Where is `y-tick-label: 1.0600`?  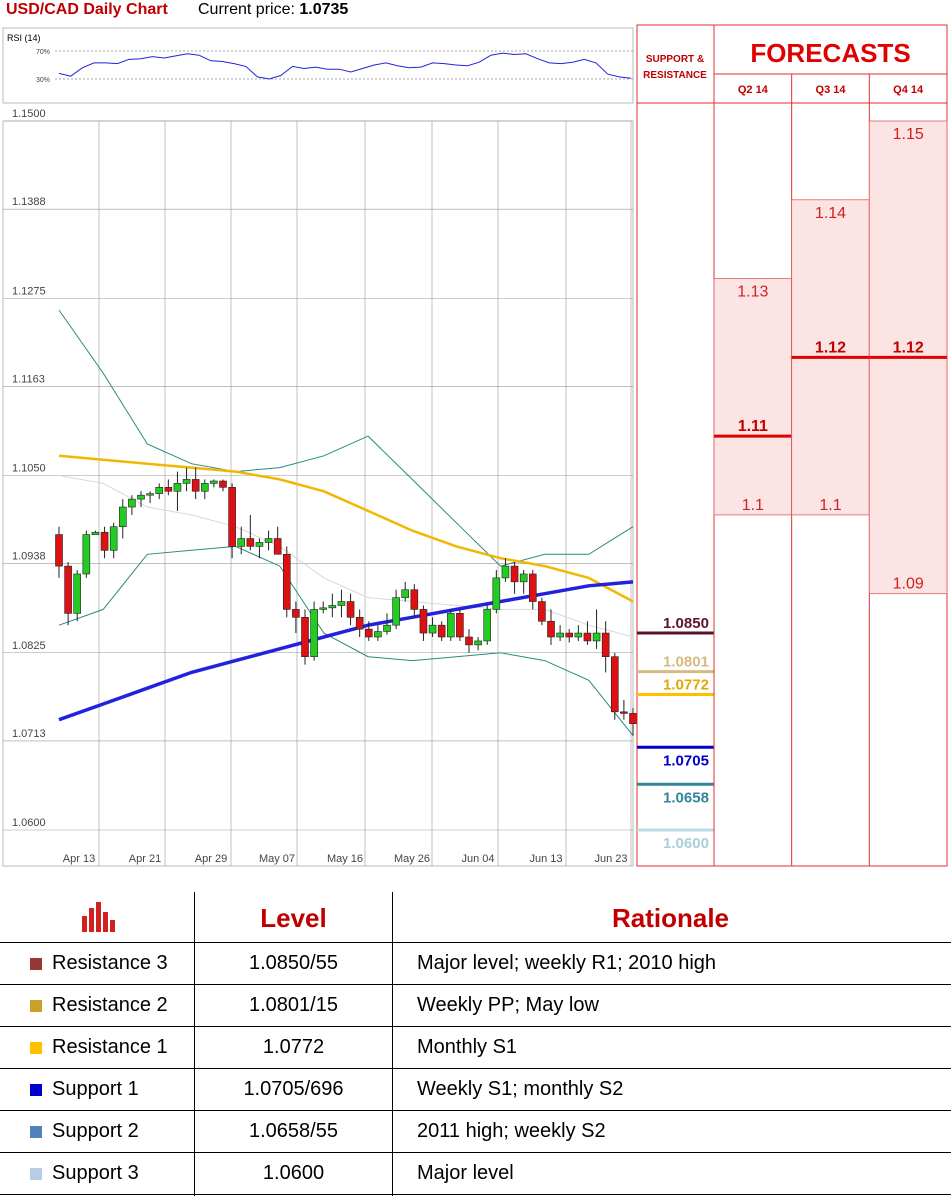 y-tick-label: 1.0600 is located at coordinates (29, 823).